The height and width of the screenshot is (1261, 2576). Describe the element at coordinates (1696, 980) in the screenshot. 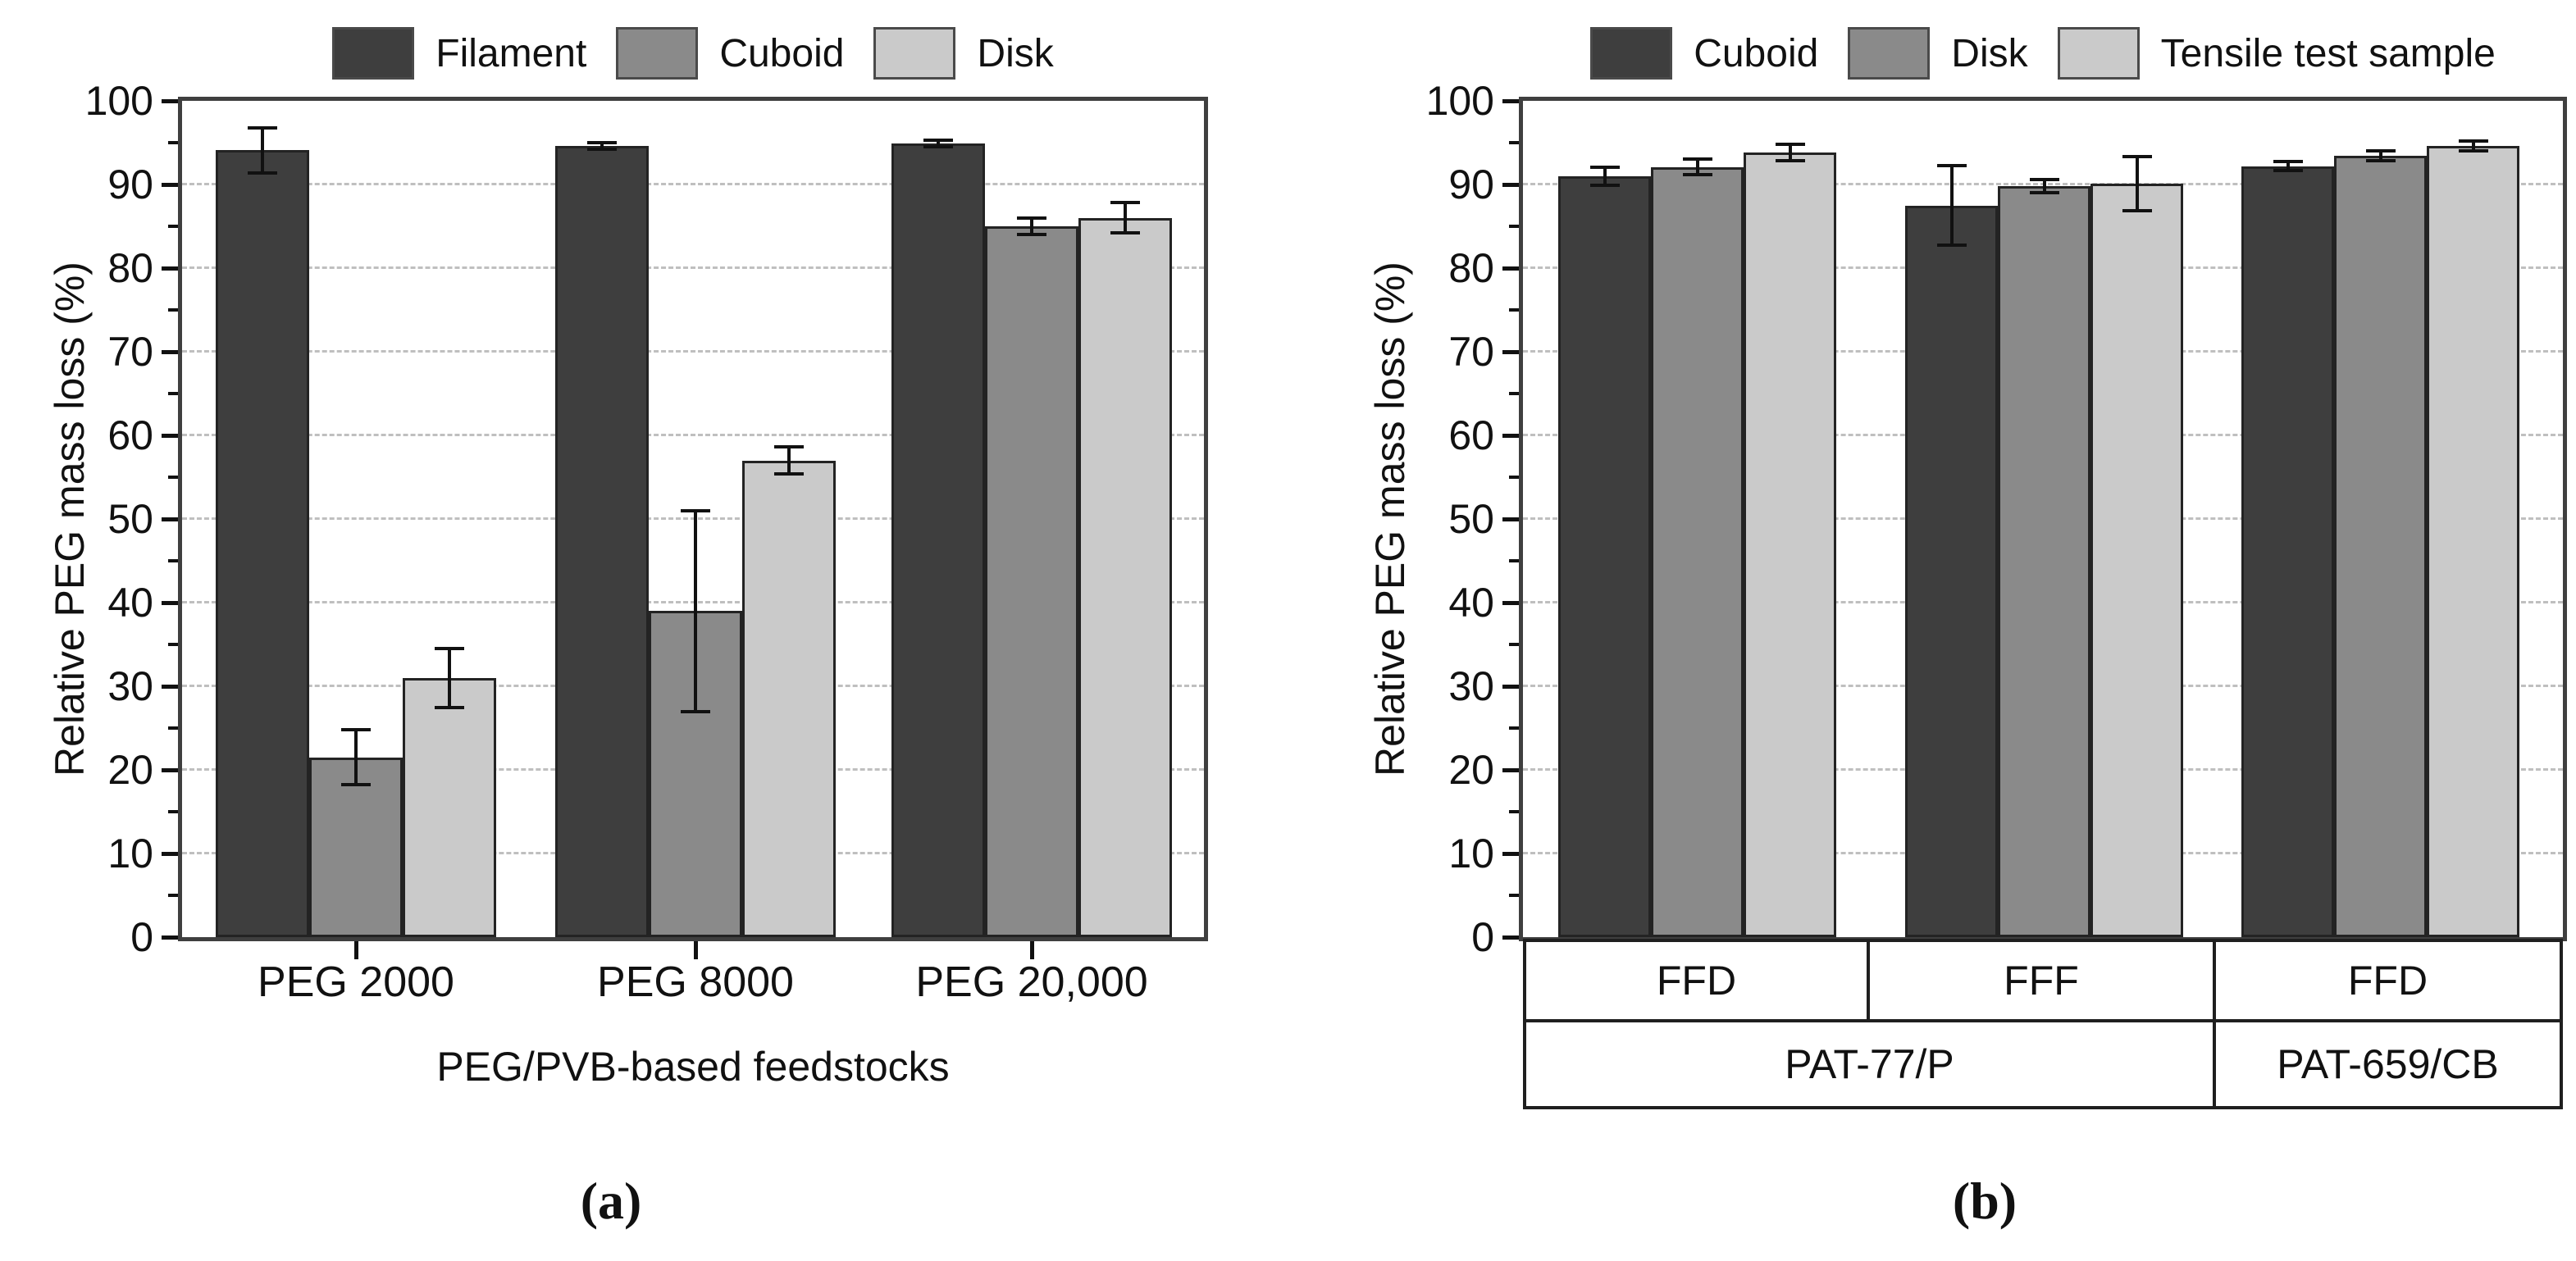

I see `panel-b-table-category-cell-1: FFD` at that location.